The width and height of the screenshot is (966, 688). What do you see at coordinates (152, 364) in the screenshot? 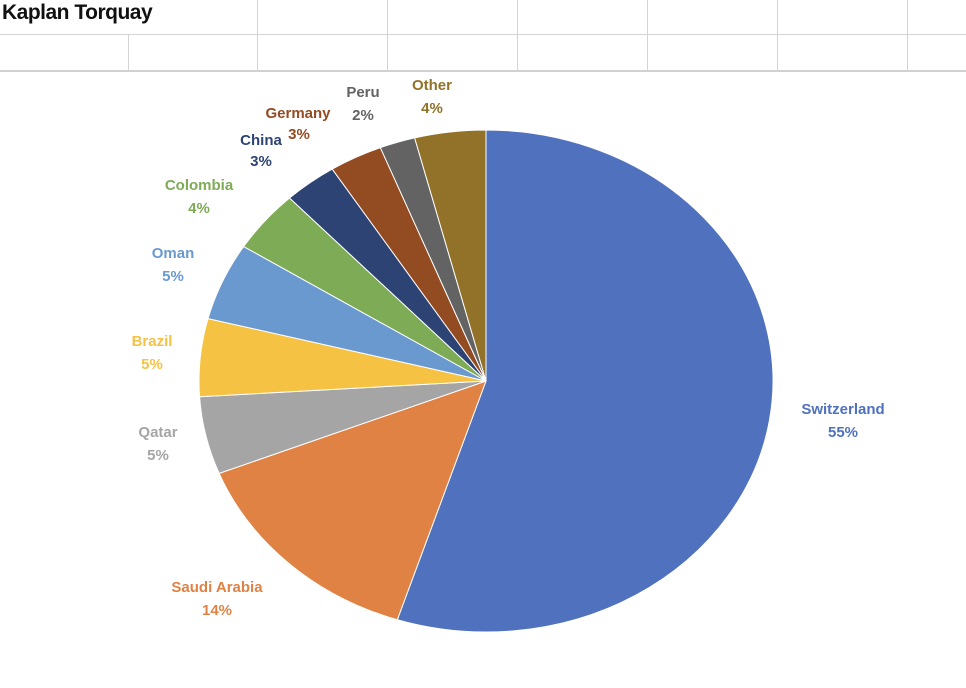
I see `data-label-value-brazil: 5%` at bounding box center [152, 364].